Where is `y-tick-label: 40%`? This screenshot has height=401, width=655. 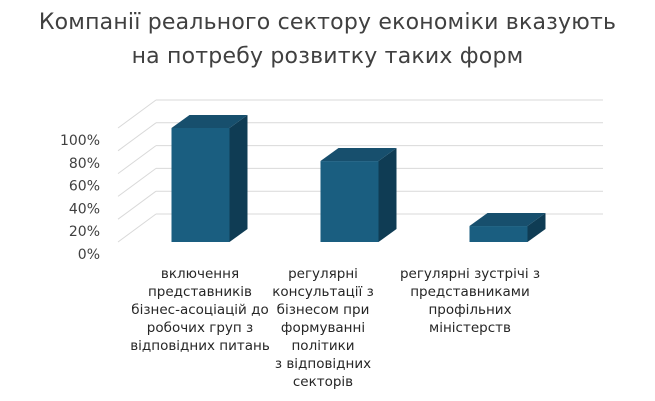 y-tick-label: 40% is located at coordinates (84, 209).